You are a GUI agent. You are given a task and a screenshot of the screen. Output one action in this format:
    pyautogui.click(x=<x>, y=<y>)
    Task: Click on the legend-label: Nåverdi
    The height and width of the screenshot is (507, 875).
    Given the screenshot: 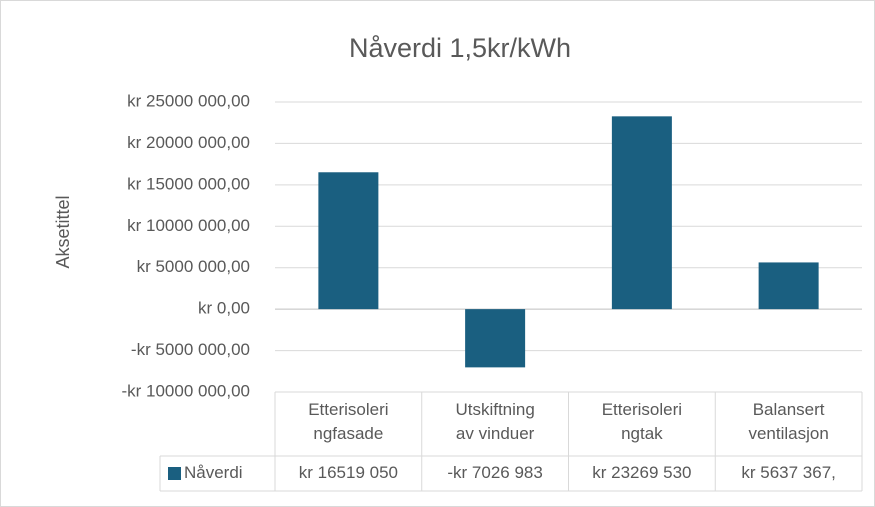 What is the action you would take?
    pyautogui.click(x=213, y=472)
    